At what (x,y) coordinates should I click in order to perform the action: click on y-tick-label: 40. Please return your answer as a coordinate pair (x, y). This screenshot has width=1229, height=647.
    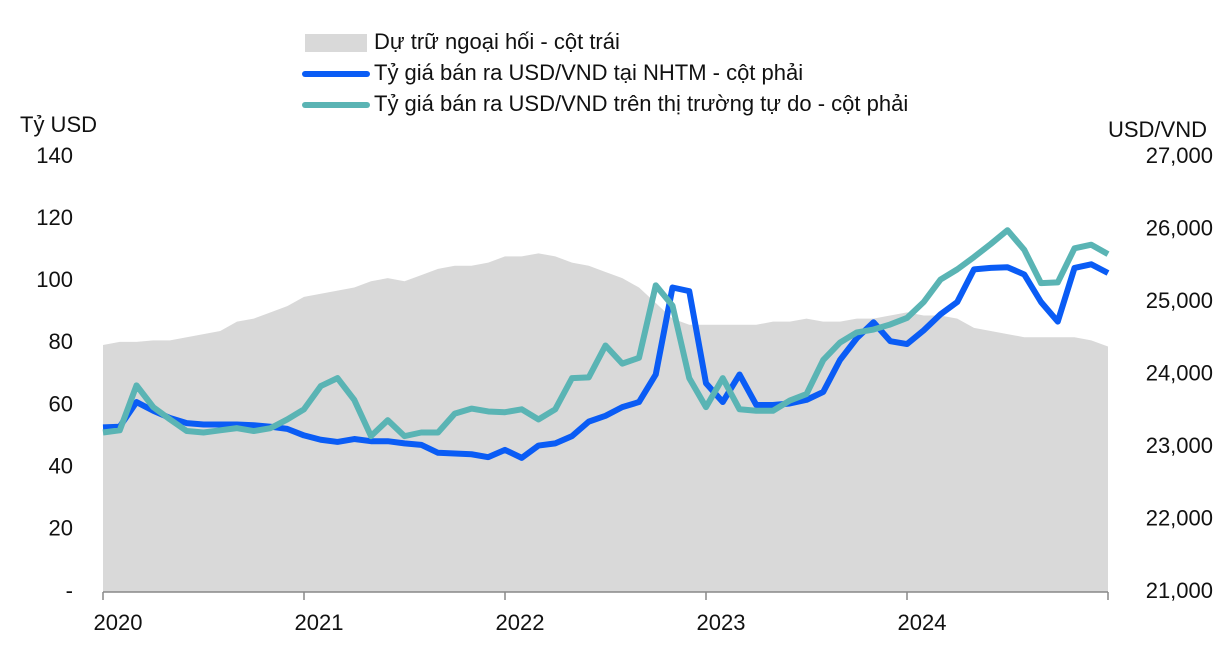
    Looking at the image, I should click on (61, 466).